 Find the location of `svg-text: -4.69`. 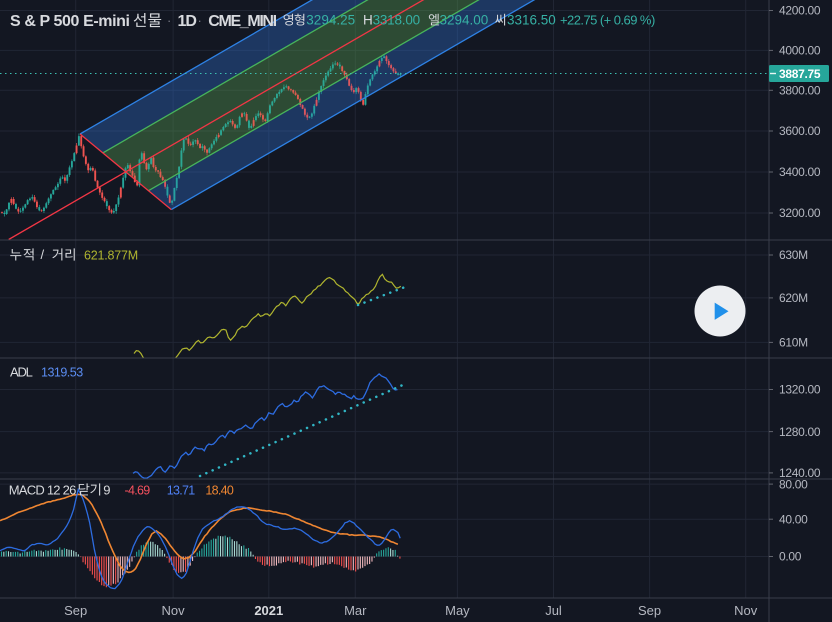

svg-text: -4.69 is located at coordinates (138, 491).